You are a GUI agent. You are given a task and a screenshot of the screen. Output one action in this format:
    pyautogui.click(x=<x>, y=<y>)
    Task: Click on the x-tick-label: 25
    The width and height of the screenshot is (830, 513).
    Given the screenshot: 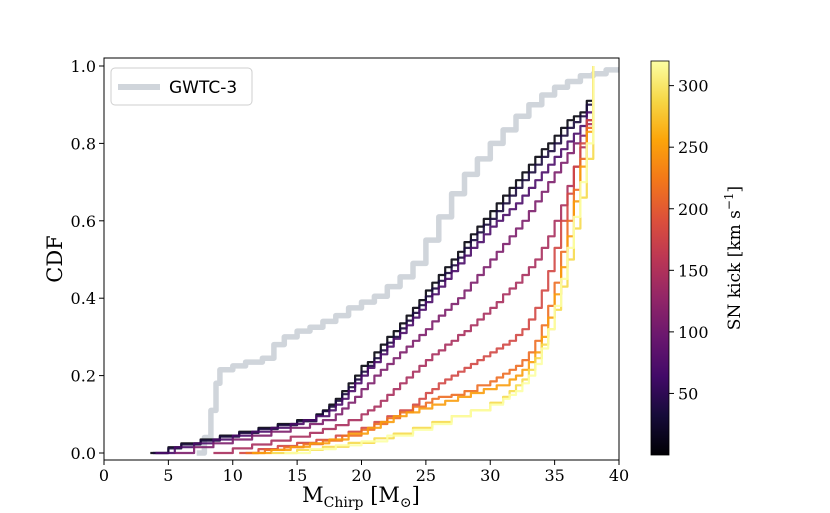 What is the action you would take?
    pyautogui.click(x=426, y=475)
    